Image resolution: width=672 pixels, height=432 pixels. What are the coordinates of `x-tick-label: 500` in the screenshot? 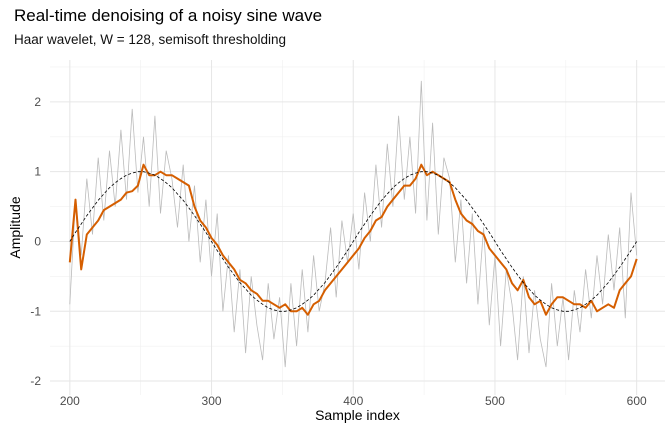 It's located at (495, 401).